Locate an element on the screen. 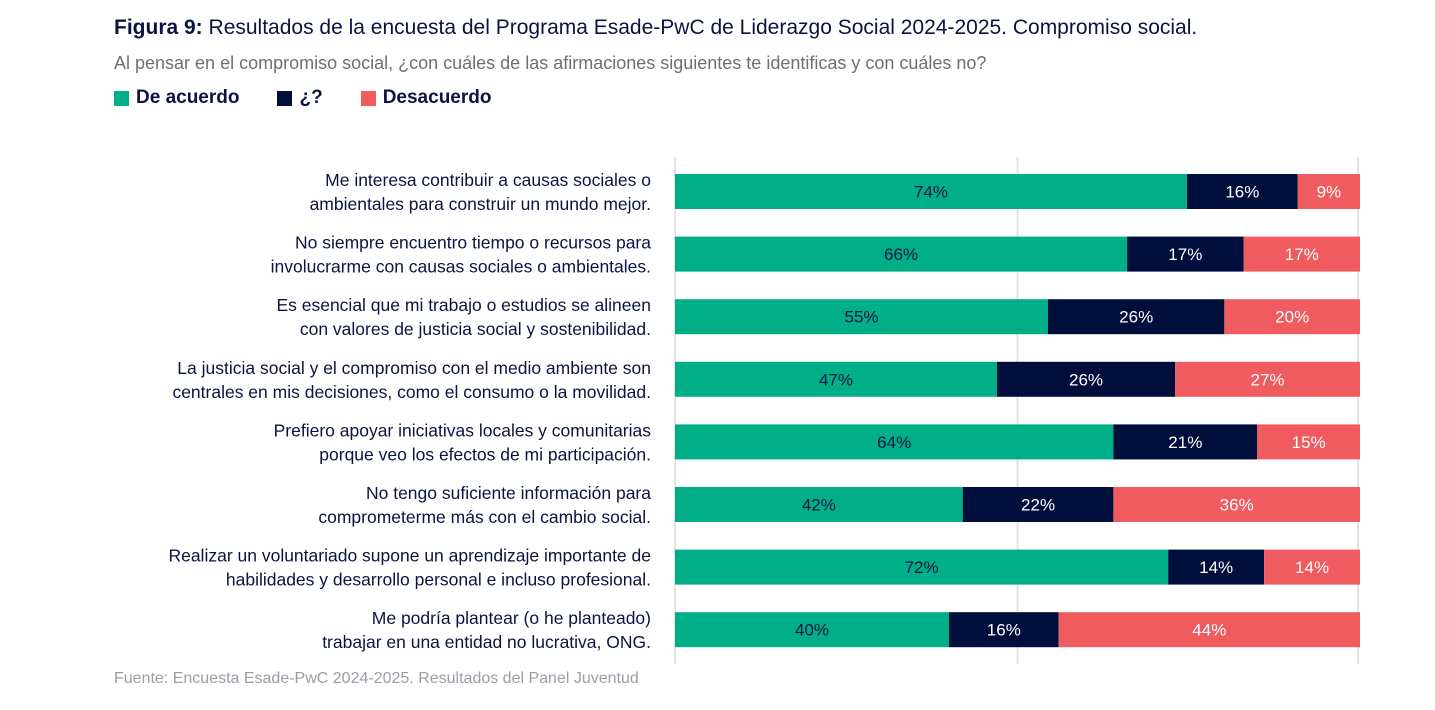 This screenshot has width=1435, height=710. data-label: 44% is located at coordinates (1209, 630).